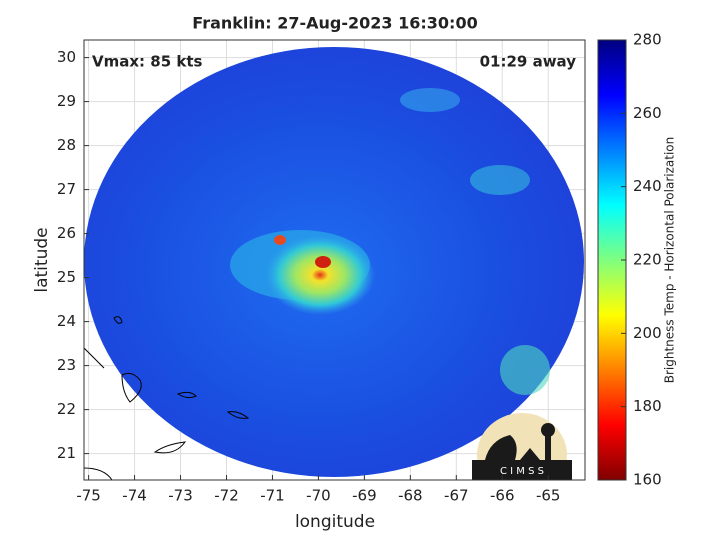 The width and height of the screenshot is (720, 544). What do you see at coordinates (134, 496) in the screenshot?
I see `x-tick-label: -74` at bounding box center [134, 496].